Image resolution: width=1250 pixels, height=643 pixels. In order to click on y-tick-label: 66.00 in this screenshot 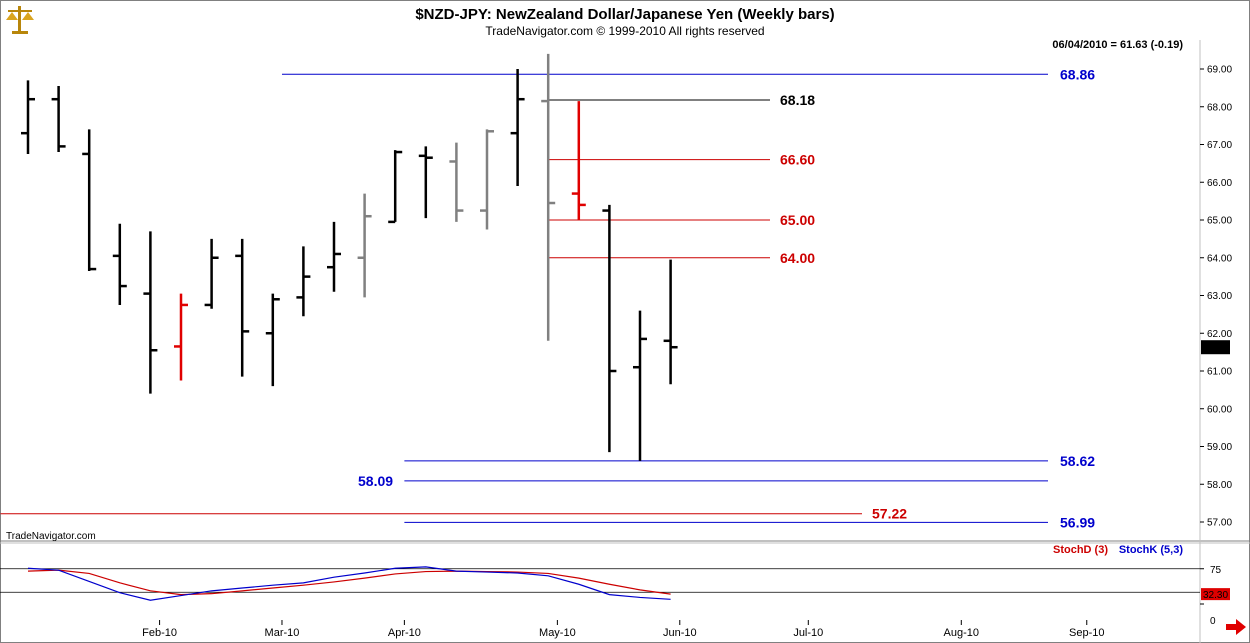, I will do `click(1219, 183)`.